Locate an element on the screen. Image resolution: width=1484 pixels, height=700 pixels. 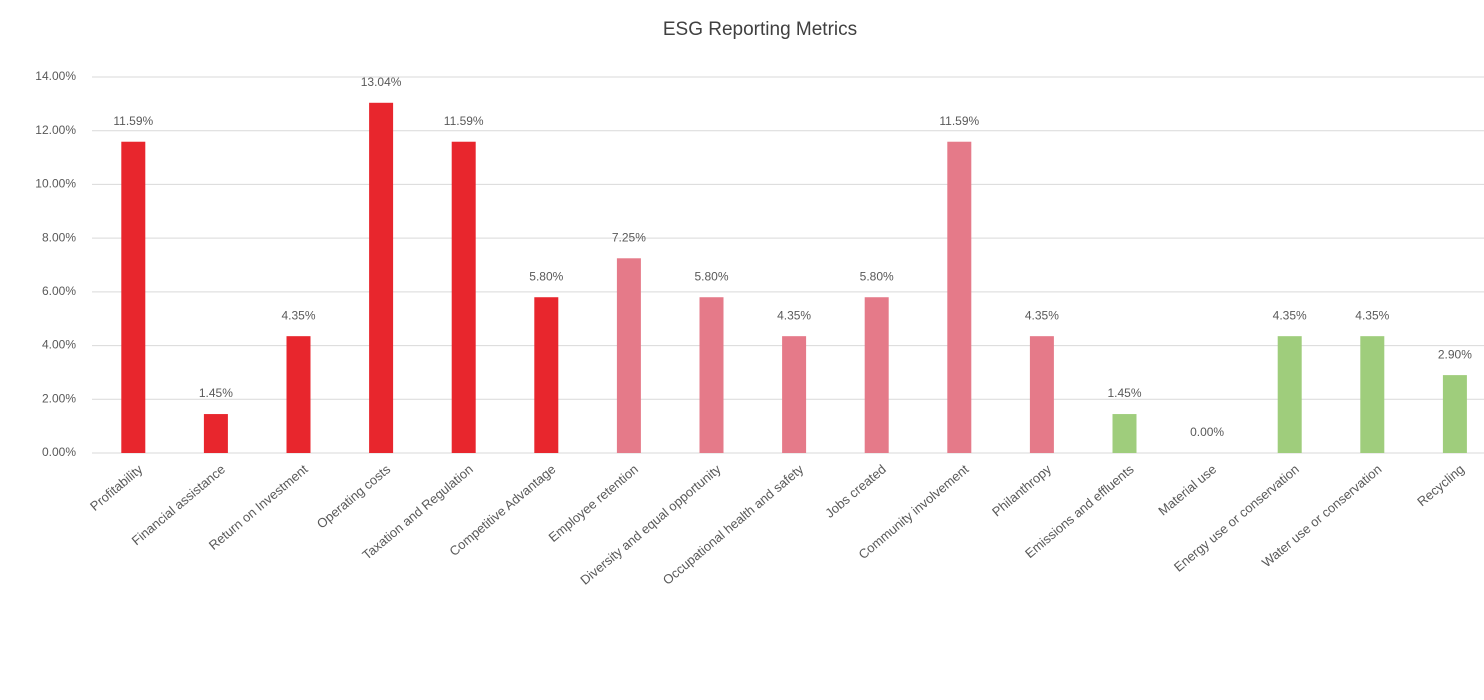
chart-title: ESG Reporting Metrics is located at coordinates (760, 29).